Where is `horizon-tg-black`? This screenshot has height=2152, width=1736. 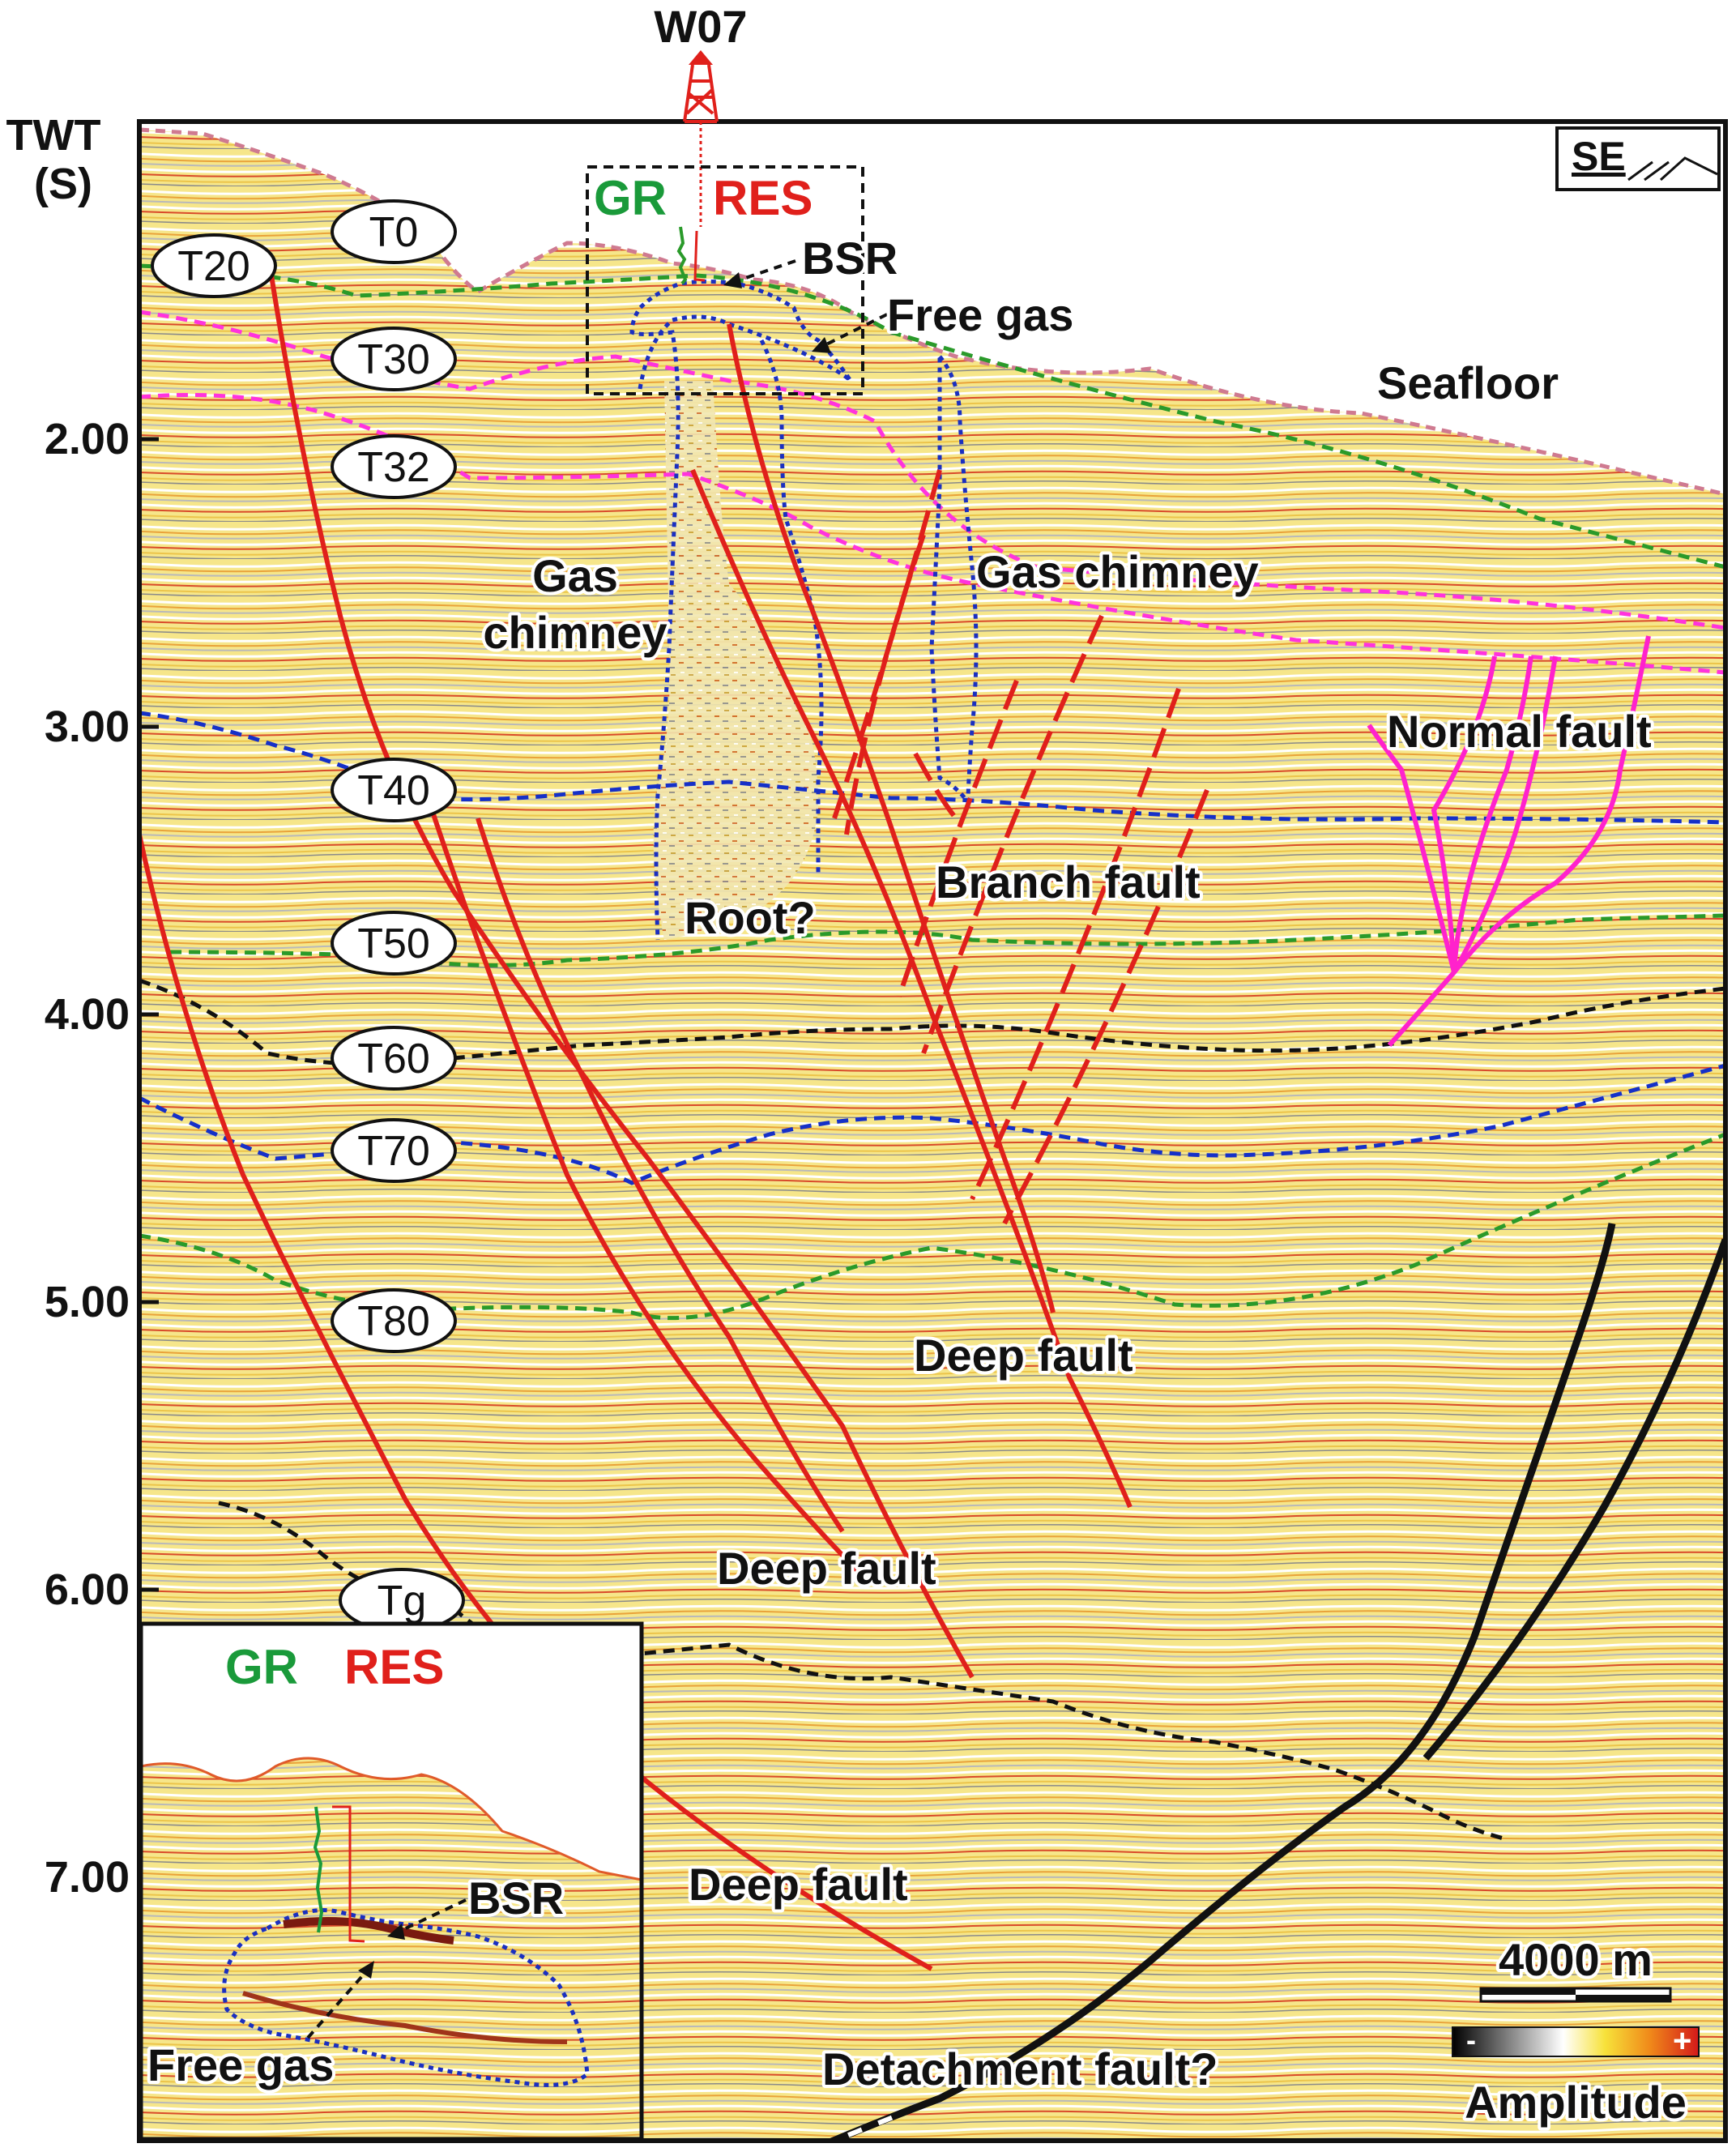 horizon-tg-black is located at coordinates (863, 1671).